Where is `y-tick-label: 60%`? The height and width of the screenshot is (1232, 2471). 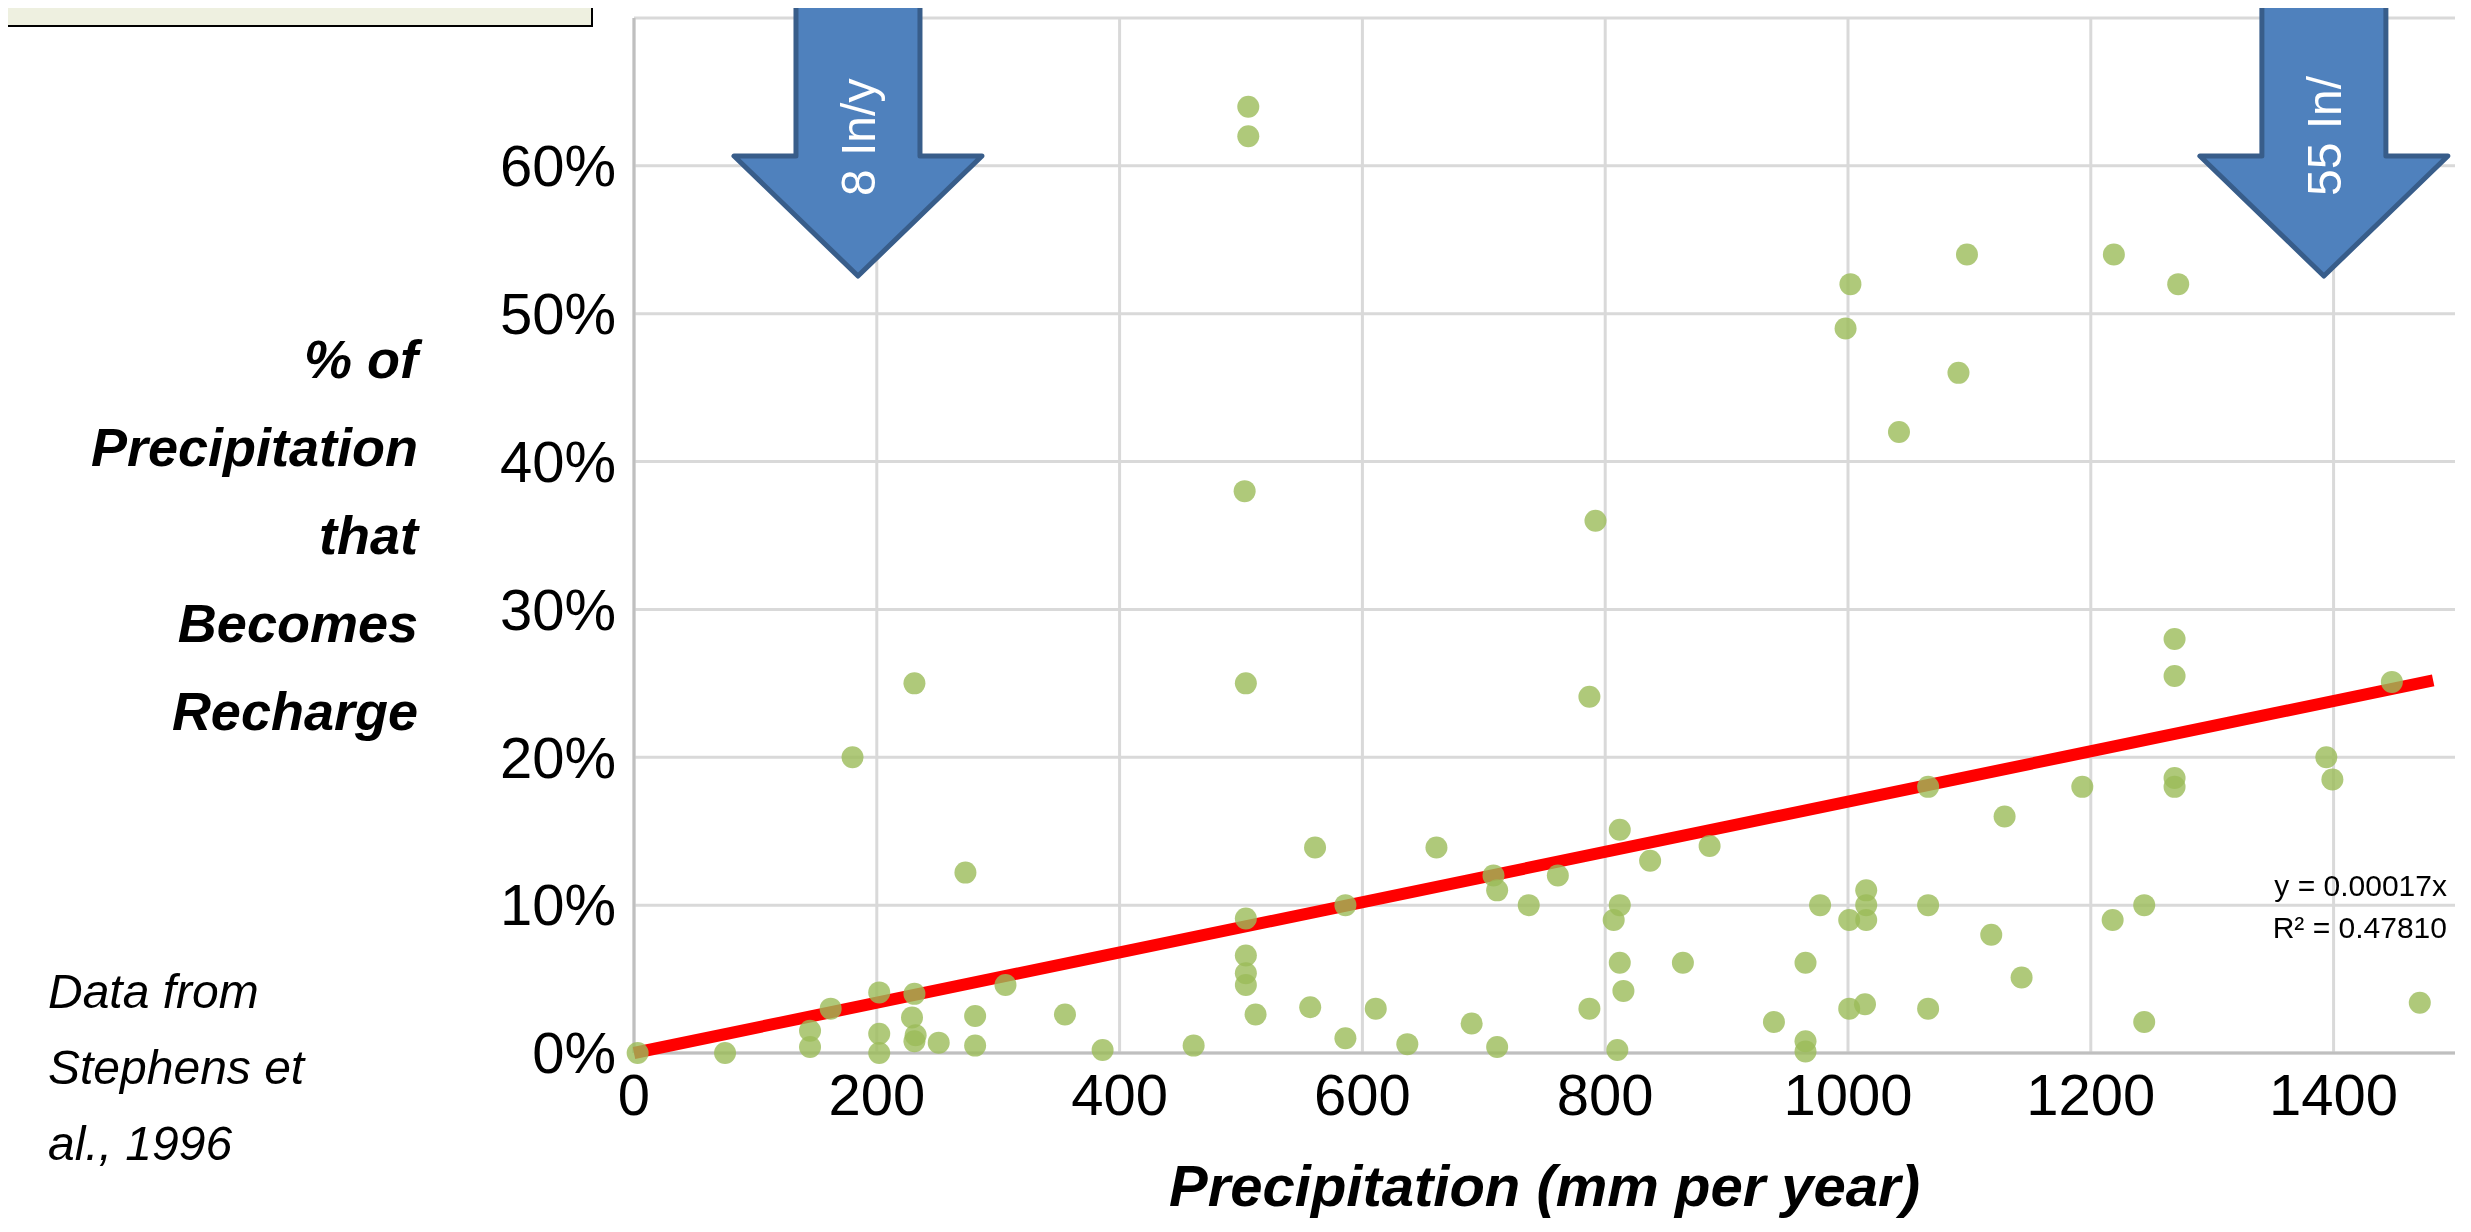 y-tick-label: 60% is located at coordinates (557, 166).